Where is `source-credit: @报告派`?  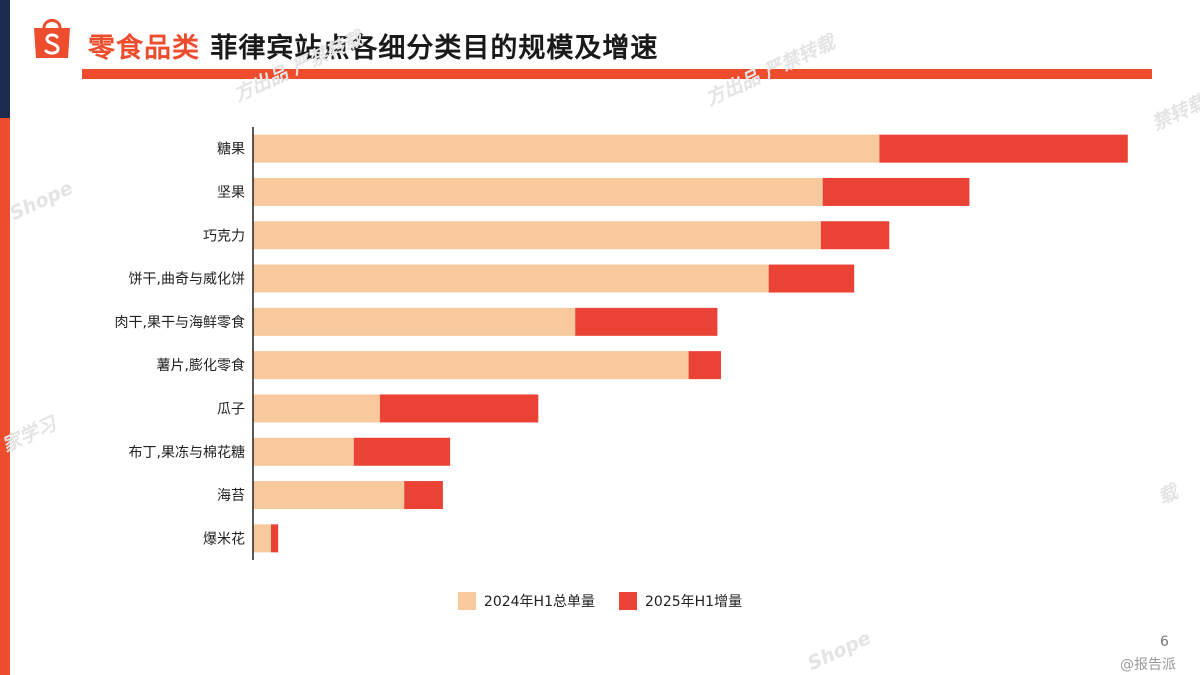
source-credit: @报告派 is located at coordinates (1148, 665).